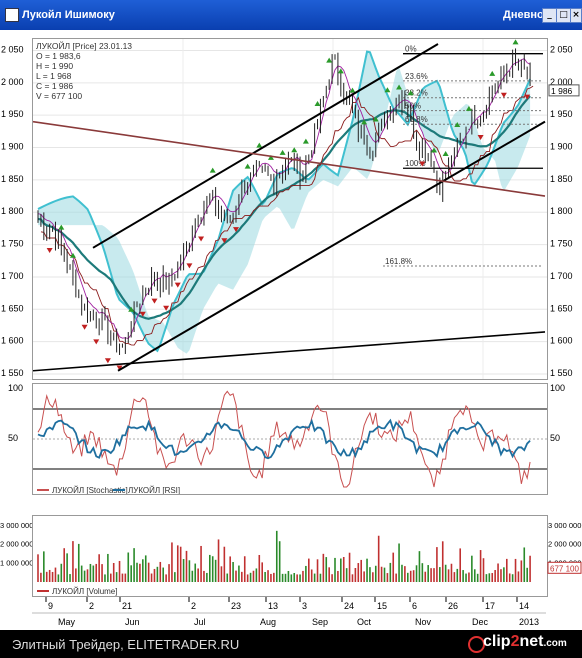 This screenshot has width=582, height=658. I want to click on close-button: ×, so click(576, 15).